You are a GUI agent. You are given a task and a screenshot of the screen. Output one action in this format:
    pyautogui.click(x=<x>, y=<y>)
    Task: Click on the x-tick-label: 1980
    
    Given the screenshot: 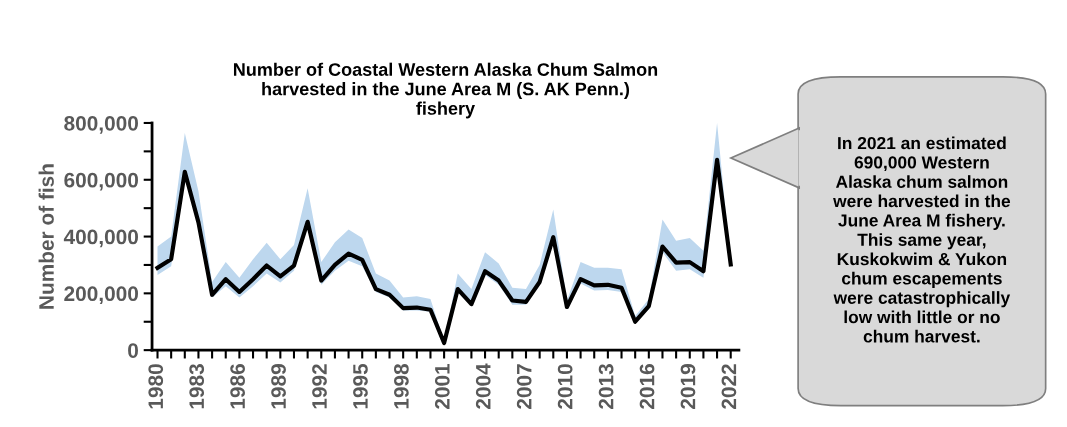 What is the action you would take?
    pyautogui.click(x=156, y=386)
    